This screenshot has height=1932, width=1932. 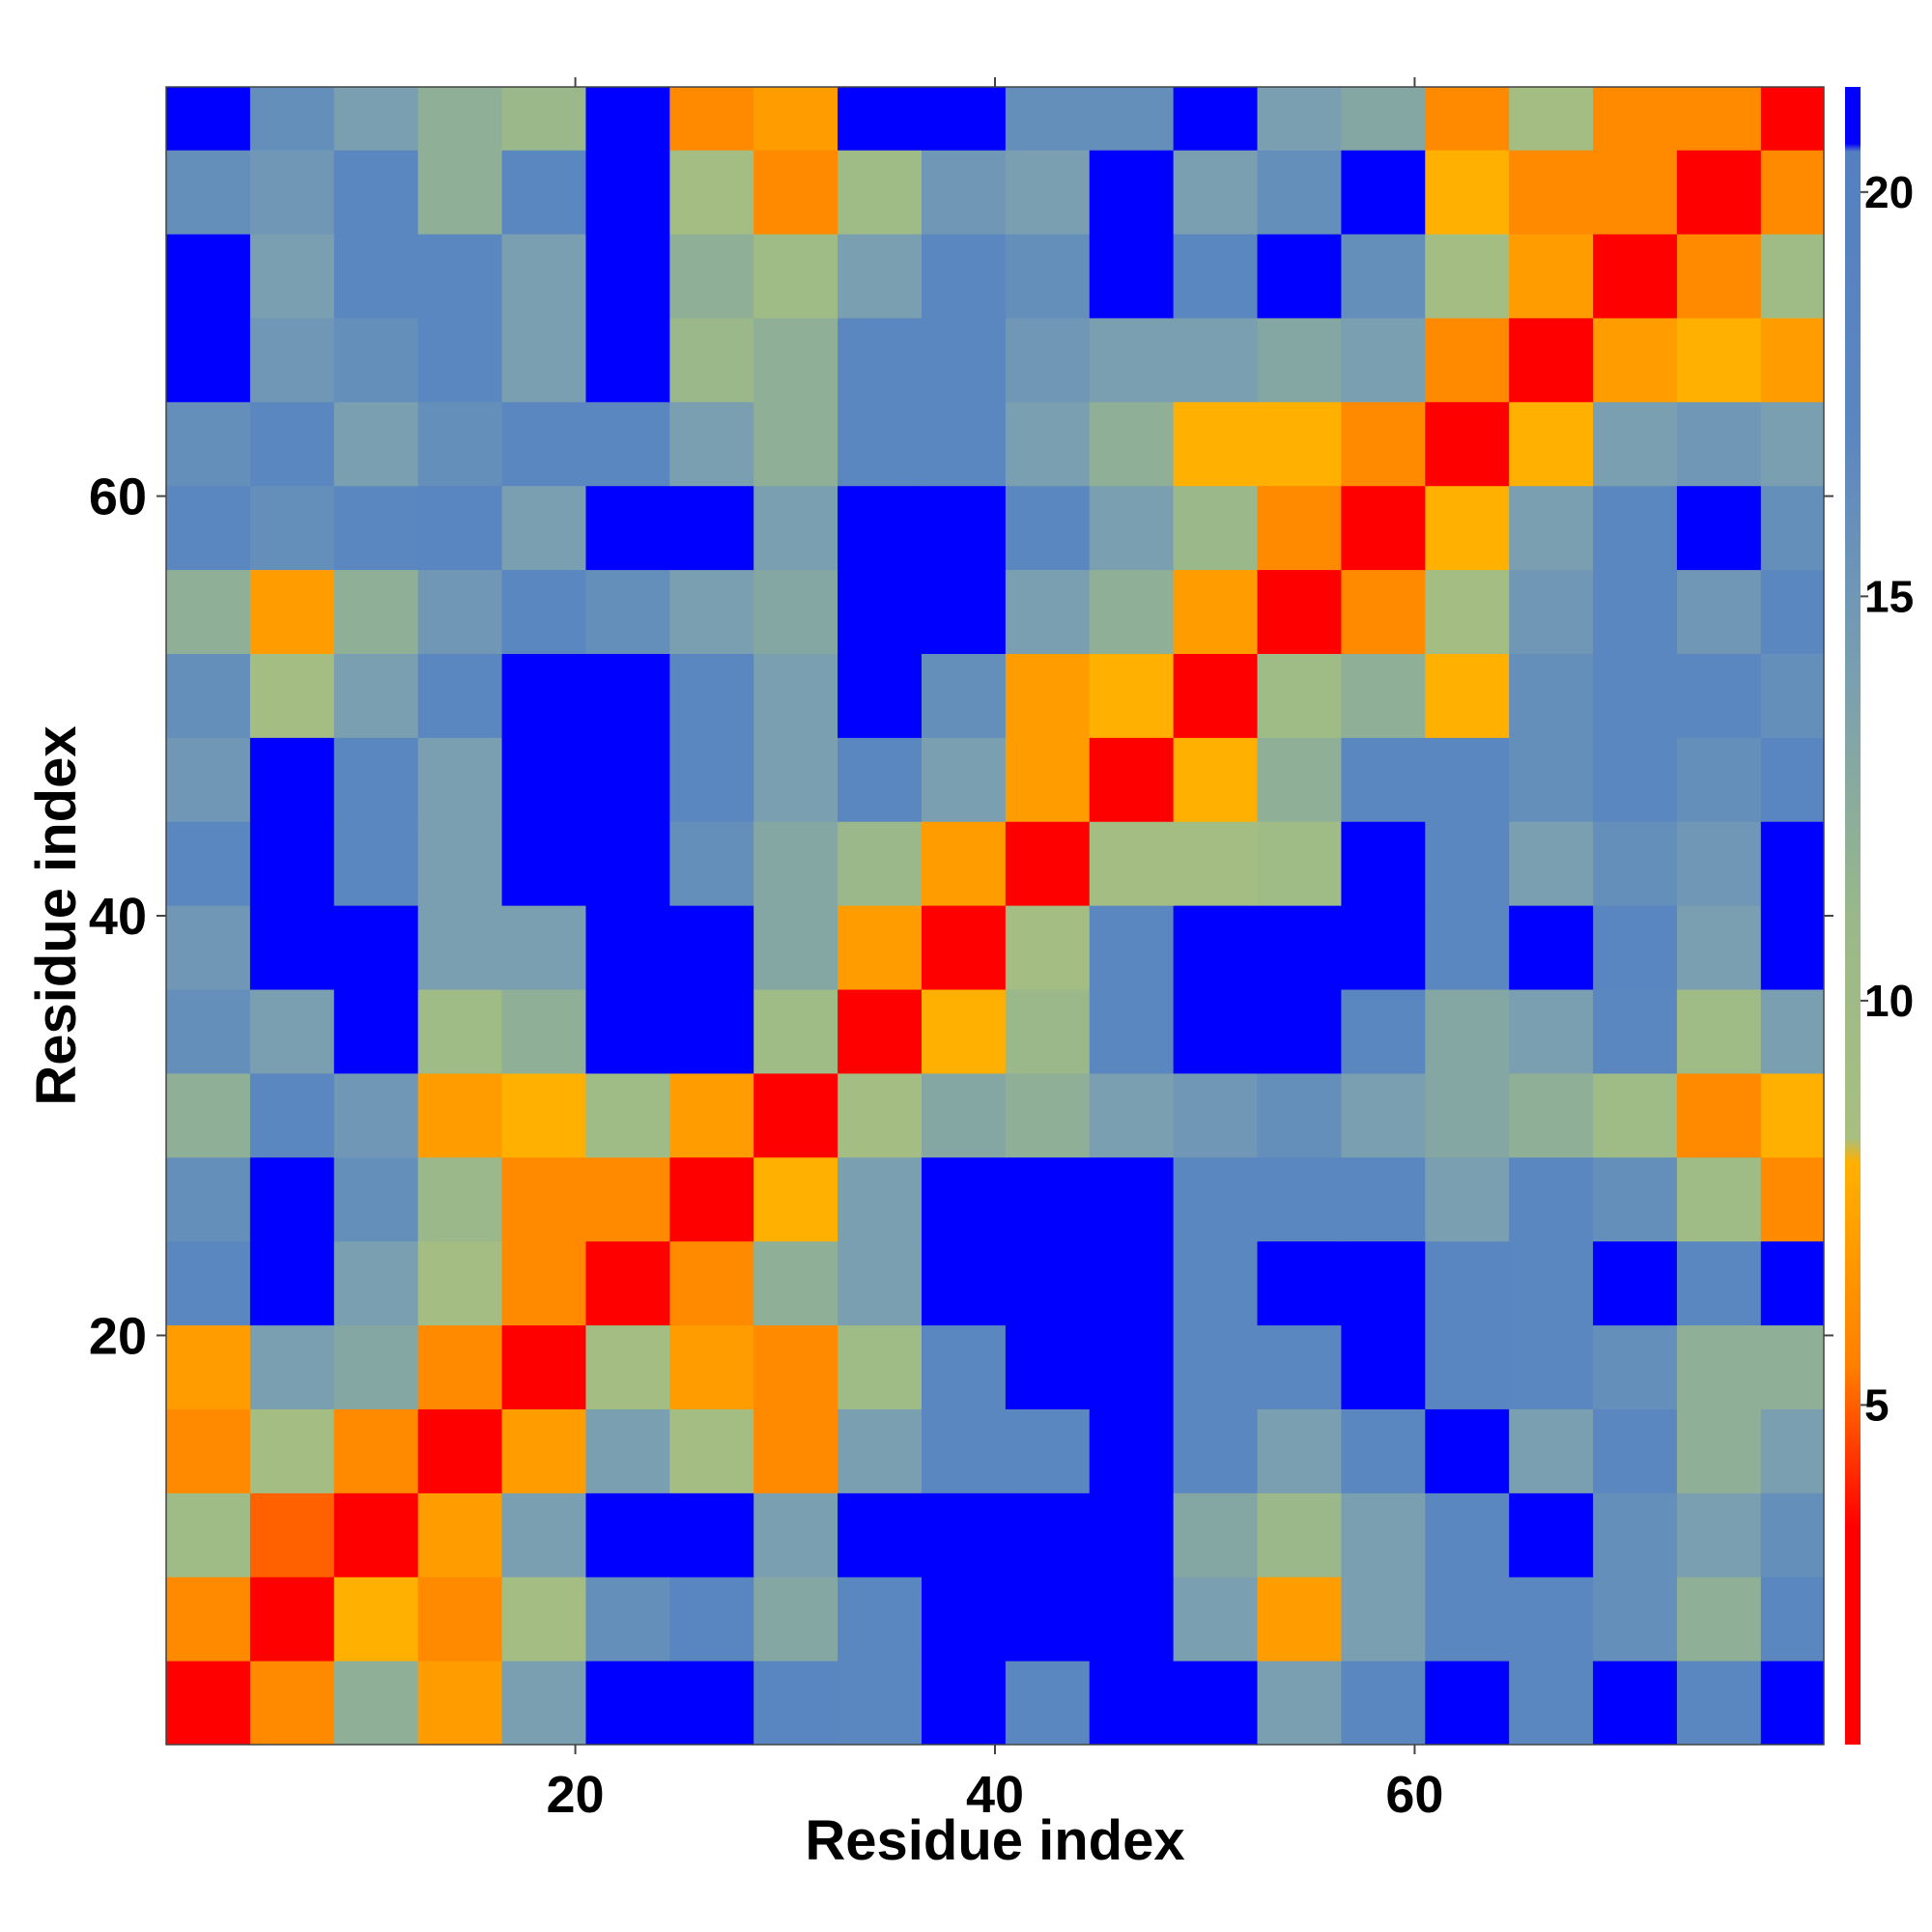 What do you see at coordinates (118, 917) in the screenshot?
I see `y-tick-label: 40` at bounding box center [118, 917].